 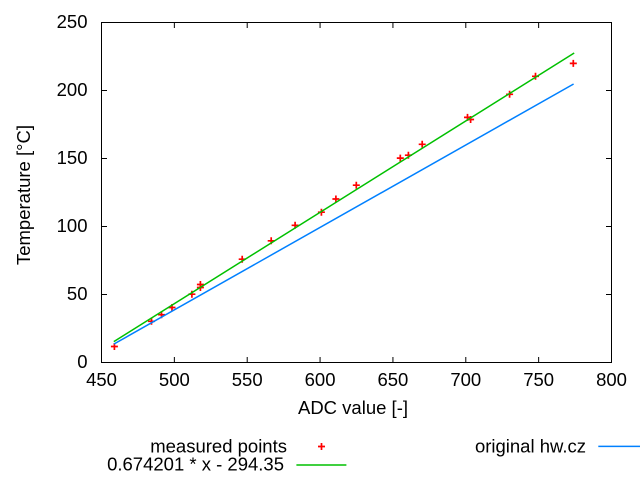 What do you see at coordinates (195, 464) in the screenshot?
I see `svg-text: 0.674201 * x - 294.35` at bounding box center [195, 464].